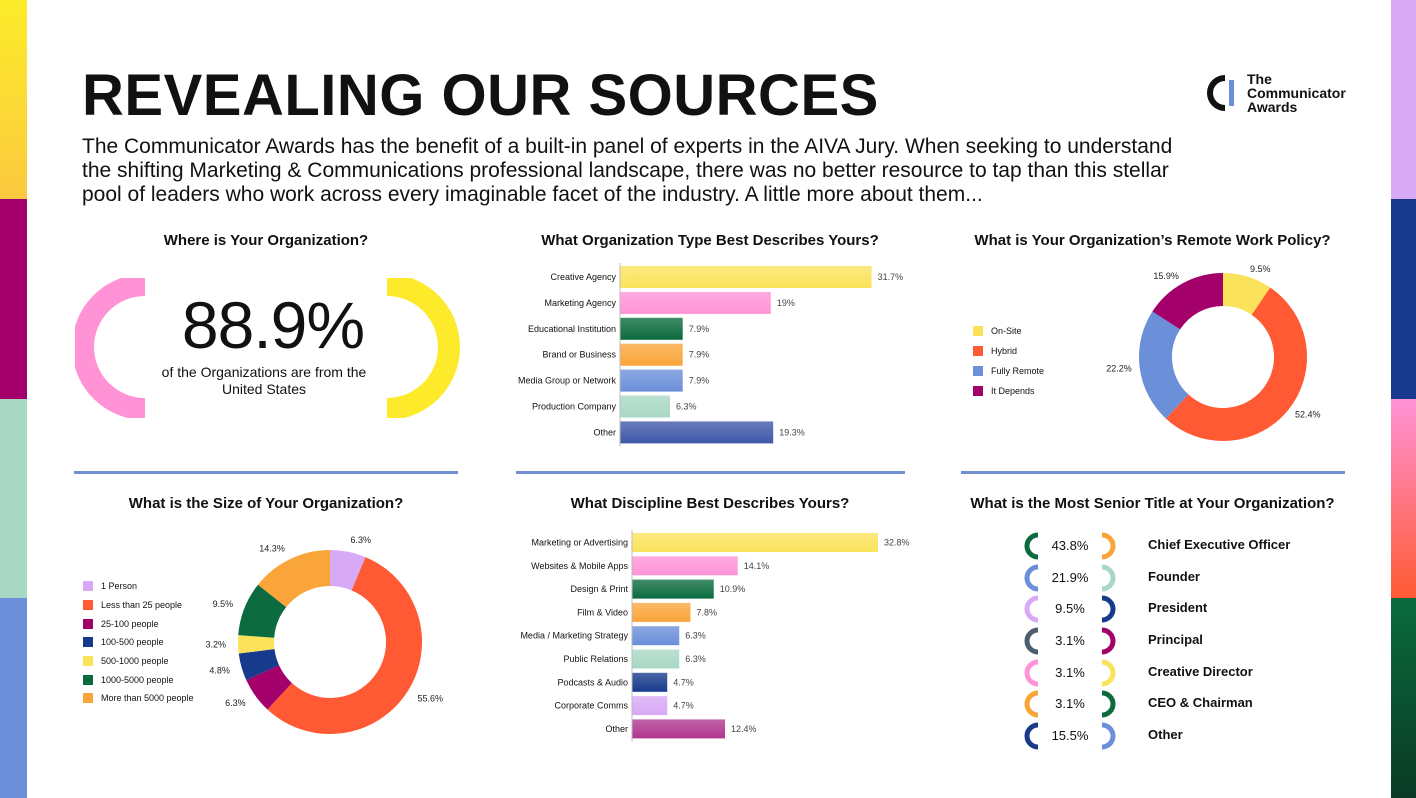  What do you see at coordinates (699, 329) in the screenshot?
I see `bar-value-label: 7.9%` at bounding box center [699, 329].